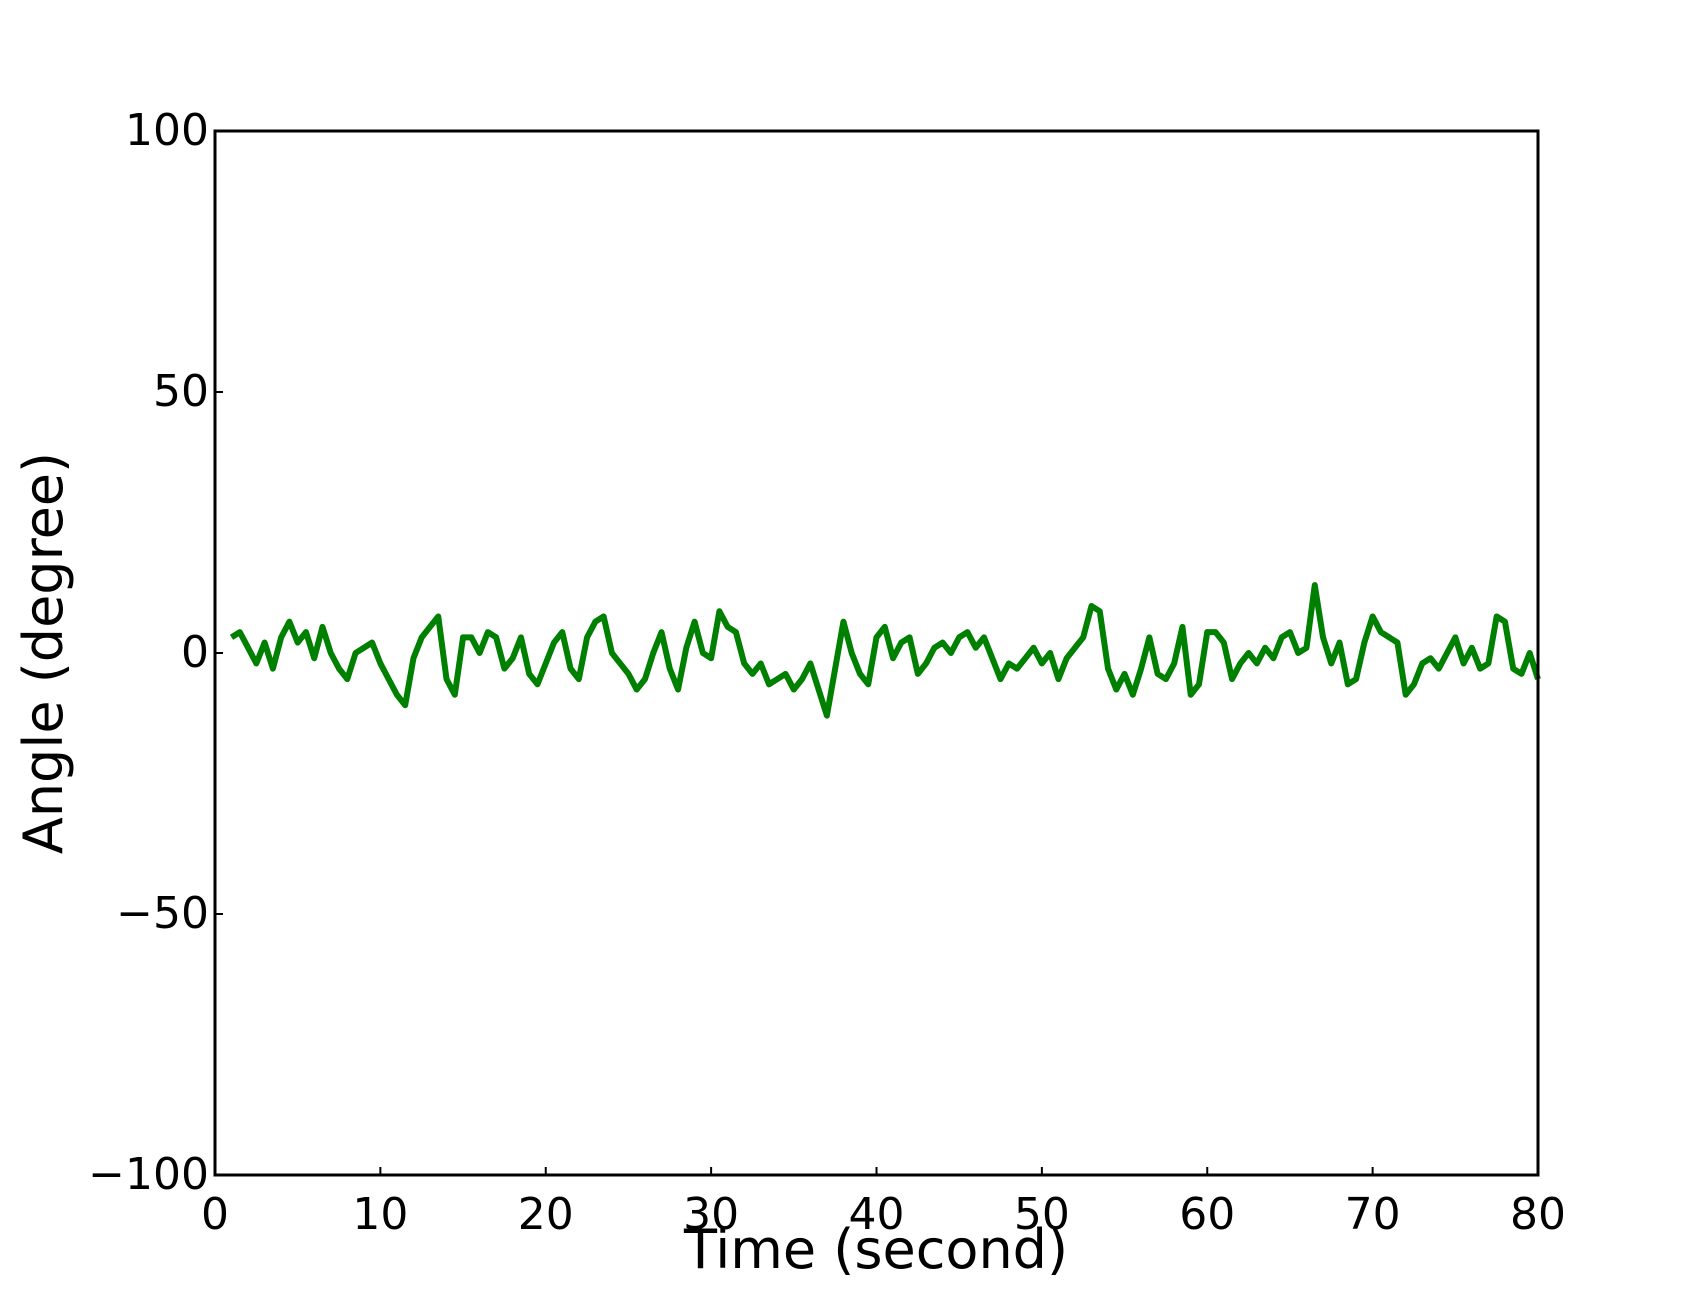 Image resolution: width=1700 pixels, height=1304 pixels. What do you see at coordinates (215, 1214) in the screenshot?
I see `x-tick-label: 0` at bounding box center [215, 1214].